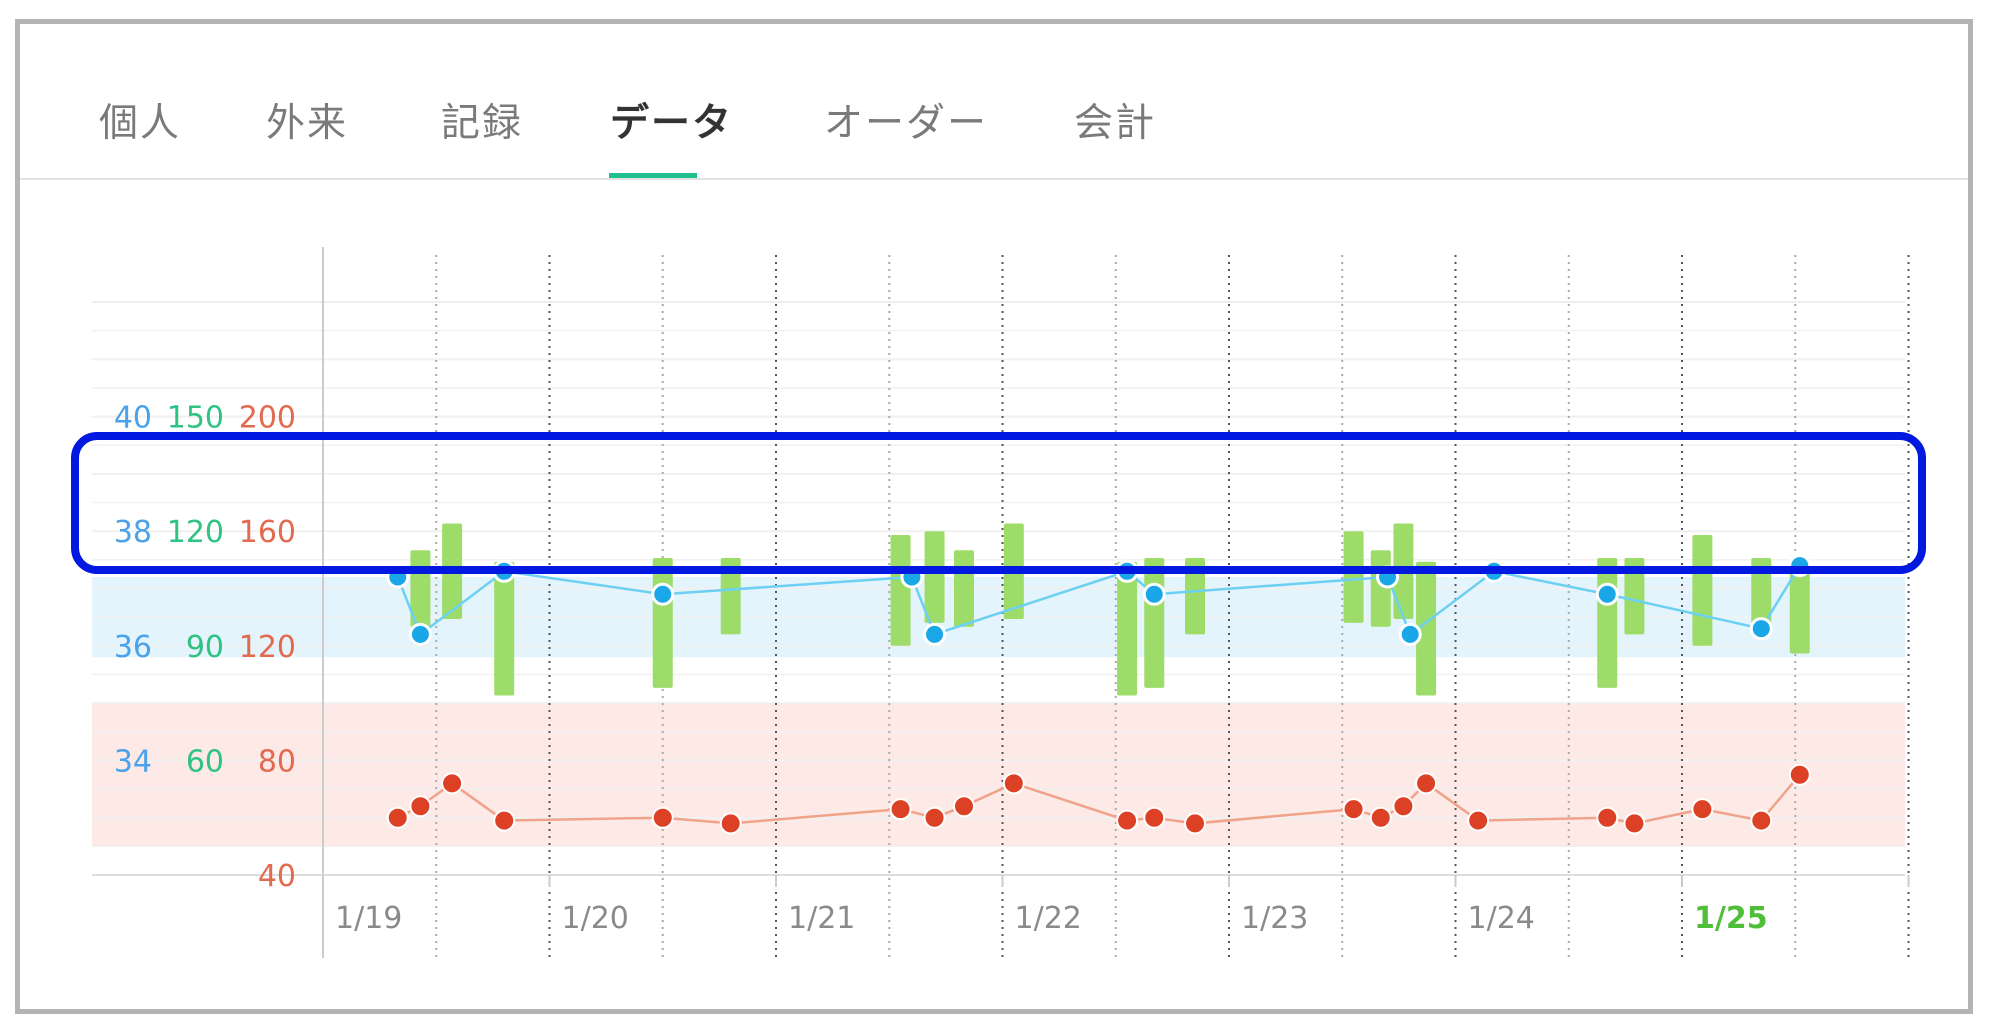  What do you see at coordinates (595, 918) in the screenshot?
I see `x-axis-date-label: 1/20` at bounding box center [595, 918].